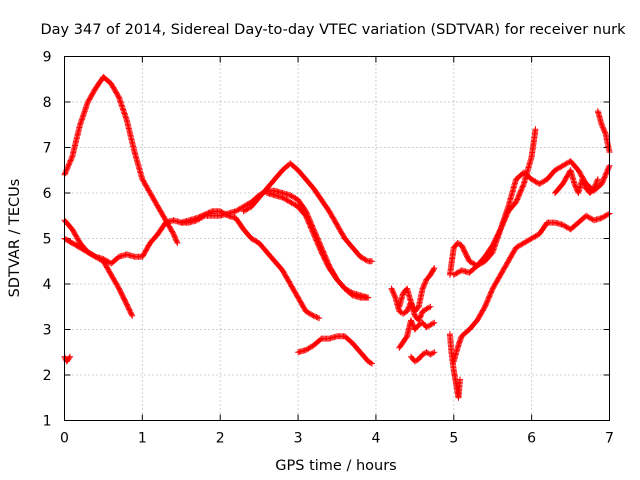 The image size is (640, 480). What do you see at coordinates (531, 439) in the screenshot?
I see `x-tick-label: 6` at bounding box center [531, 439].